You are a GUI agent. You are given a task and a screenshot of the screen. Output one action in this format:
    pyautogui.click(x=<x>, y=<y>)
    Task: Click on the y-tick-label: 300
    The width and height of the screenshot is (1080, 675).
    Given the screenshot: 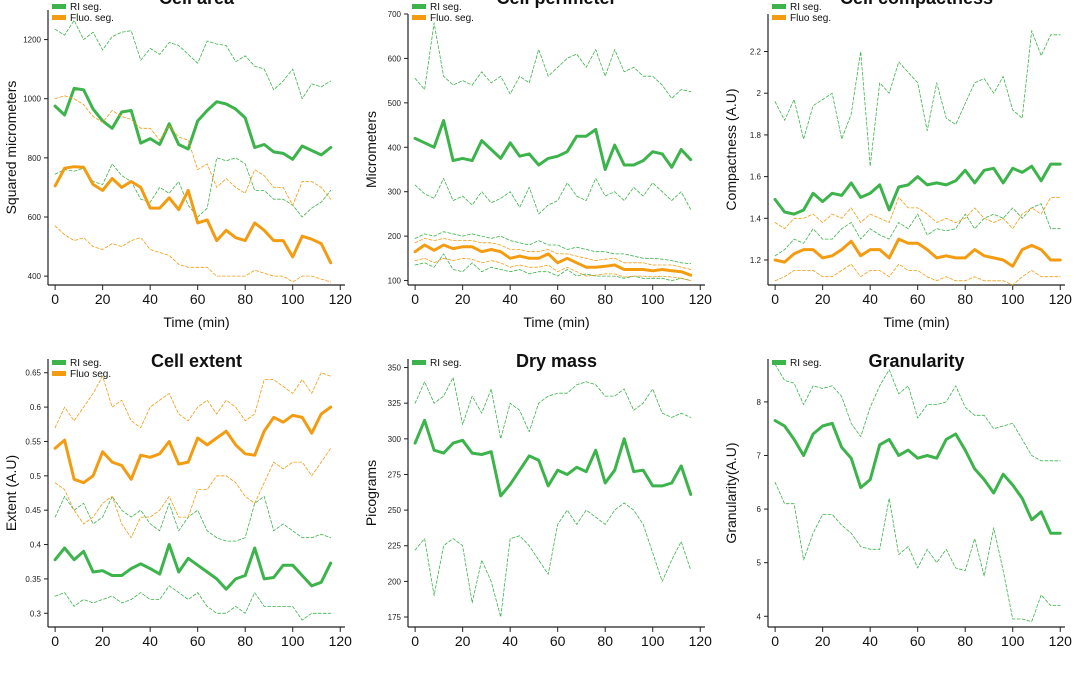 What is the action you would take?
    pyautogui.click(x=395, y=192)
    